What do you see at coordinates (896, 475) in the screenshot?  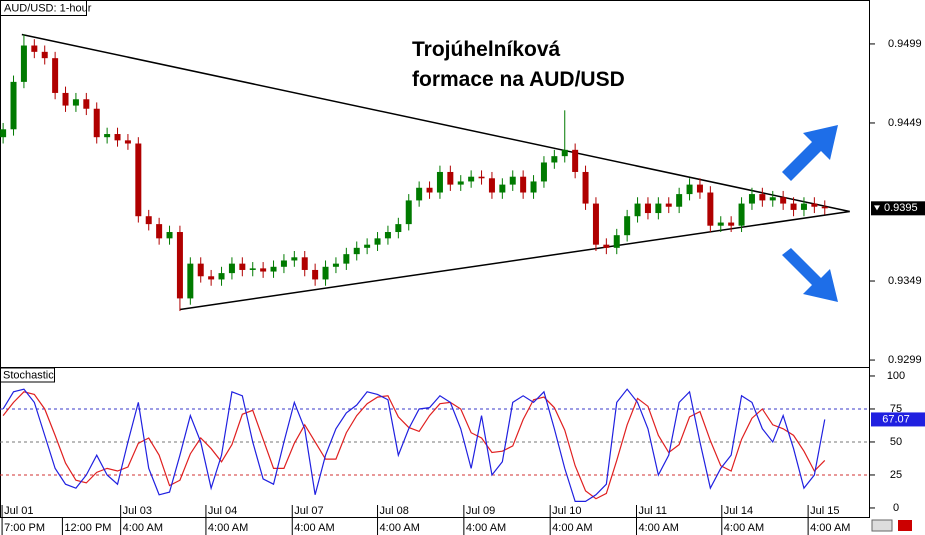 I see `y-tick-label: 25` at bounding box center [896, 475].